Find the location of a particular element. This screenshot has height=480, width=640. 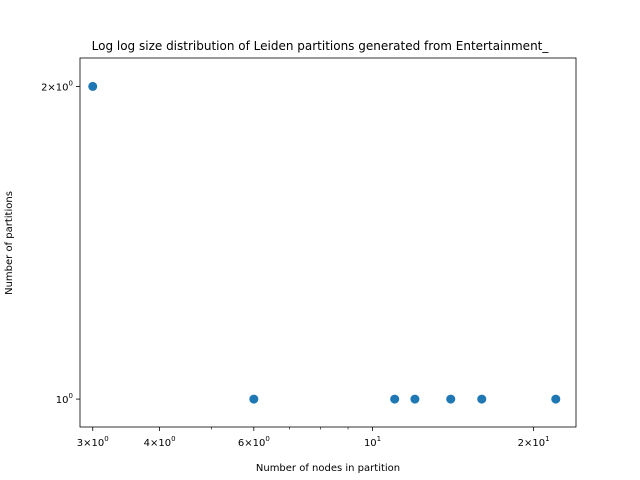

x-tick-label-4-base: 10 is located at coordinates (370, 443).